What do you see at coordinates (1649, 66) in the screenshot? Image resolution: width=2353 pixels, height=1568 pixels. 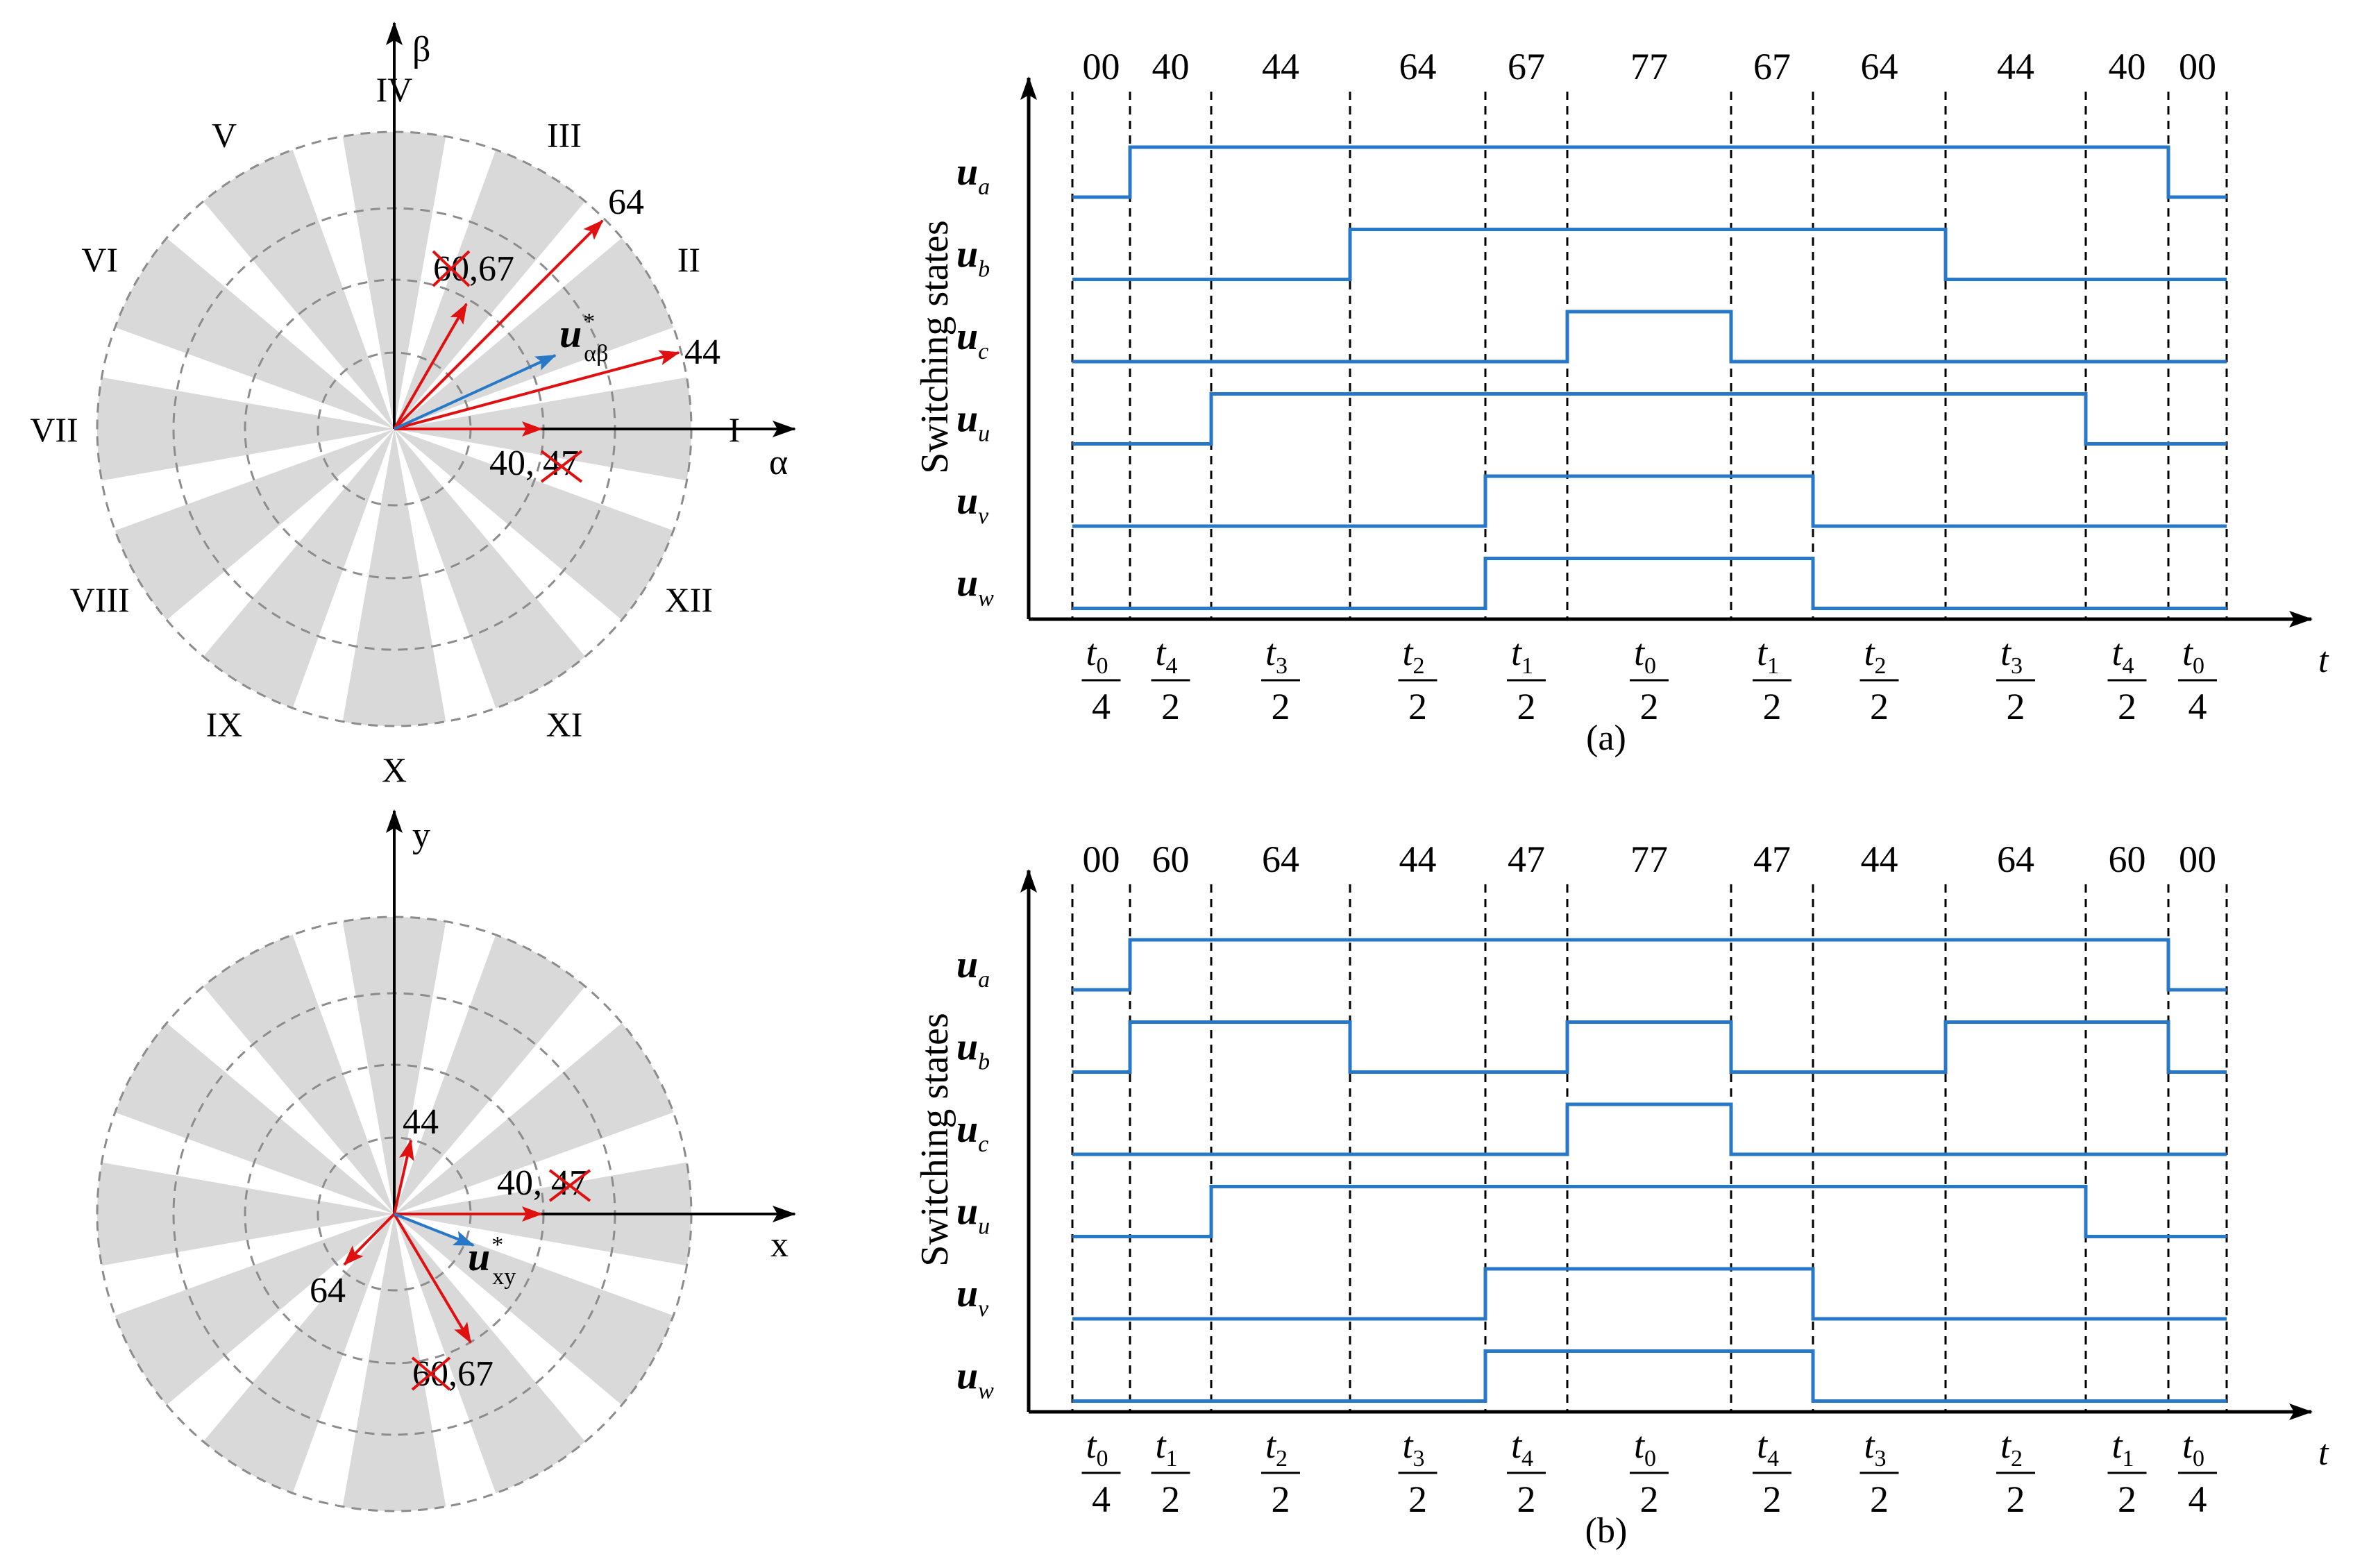 I see `timing-a-state-5: 77` at bounding box center [1649, 66].